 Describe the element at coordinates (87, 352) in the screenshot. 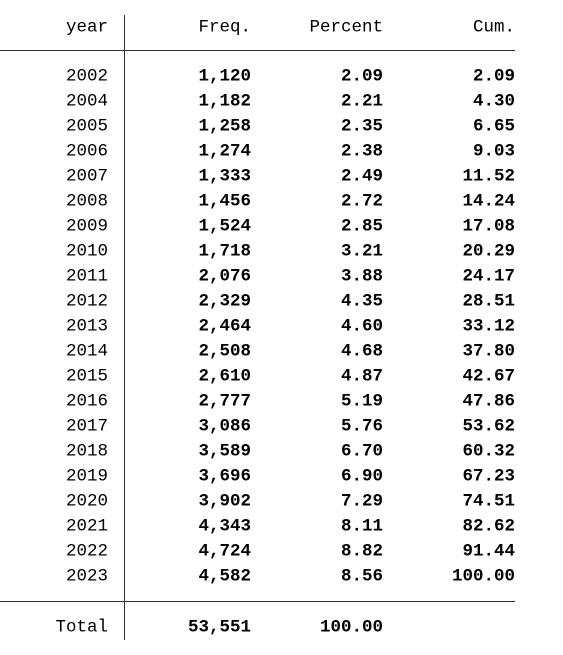

I see `row-label: 2014` at that location.